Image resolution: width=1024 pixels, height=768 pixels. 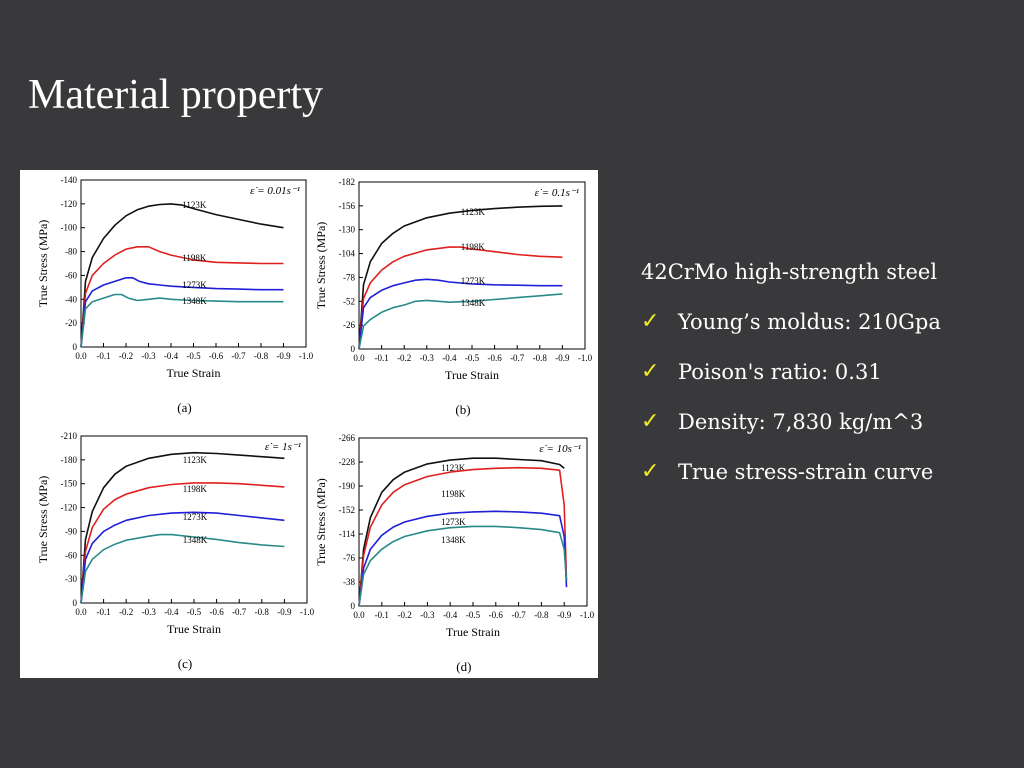 What do you see at coordinates (791, 321) in the screenshot?
I see `bullet-item: ✓ Young’s moldus: 210Gpa` at bounding box center [791, 321].